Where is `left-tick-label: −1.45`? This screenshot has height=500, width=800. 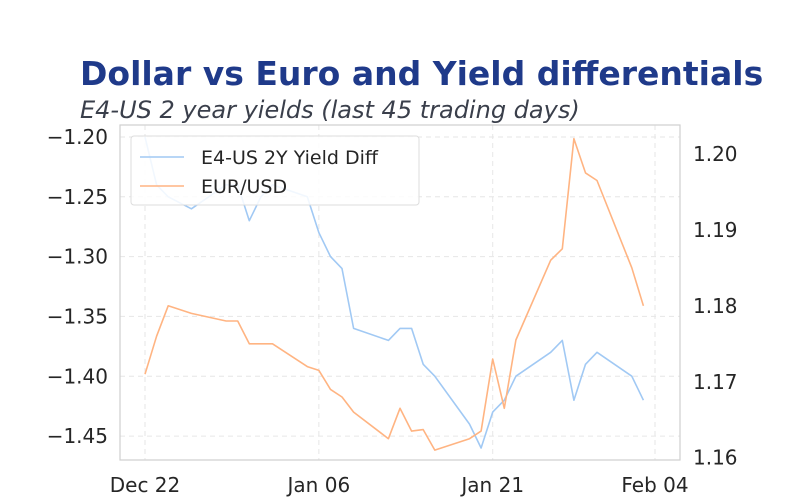 left-tick-label: −1.45 is located at coordinates (77, 436).